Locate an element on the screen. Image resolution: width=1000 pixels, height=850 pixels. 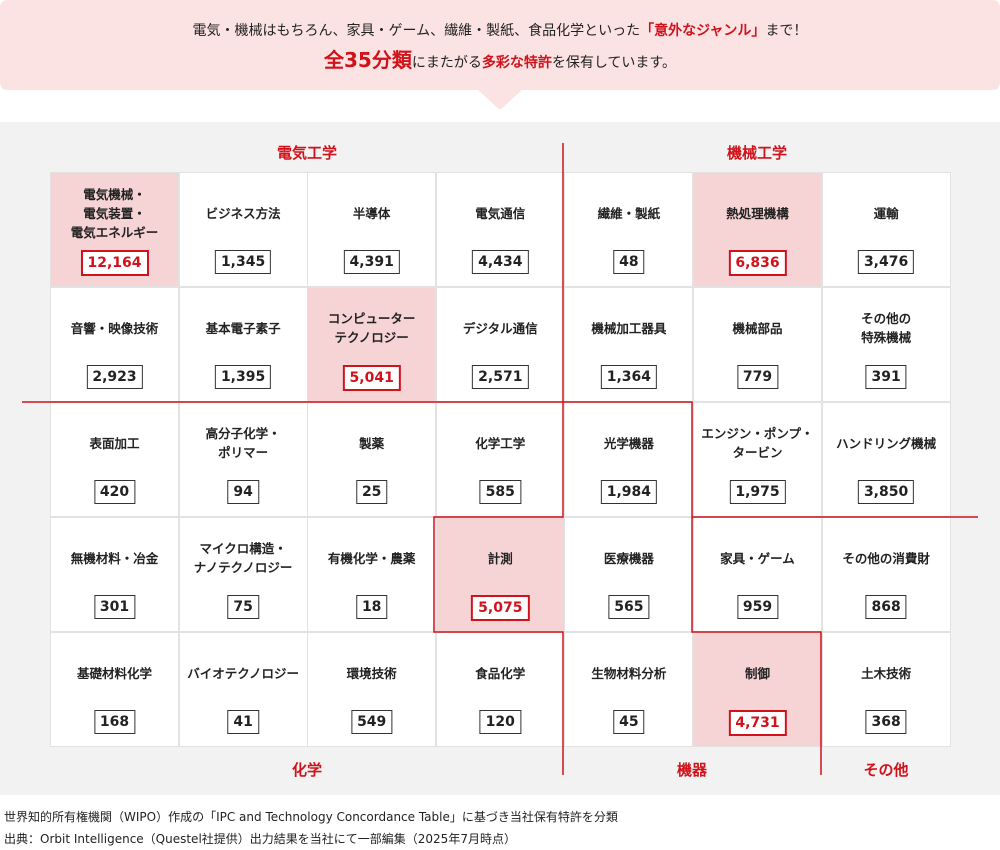
category-label: 運輸 is located at coordinates (886, 213).